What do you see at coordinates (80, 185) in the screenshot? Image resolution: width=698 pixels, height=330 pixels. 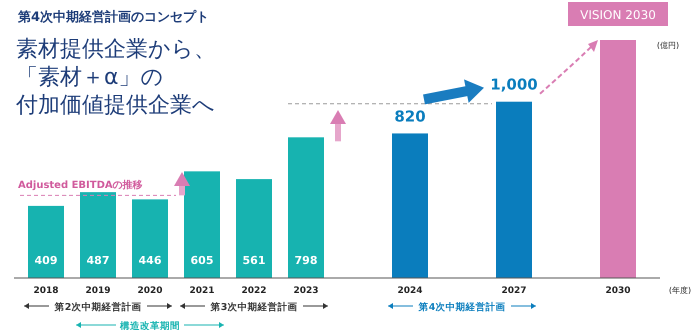 I see `annotation: Adjusted EBITDAの推移` at bounding box center [80, 185].